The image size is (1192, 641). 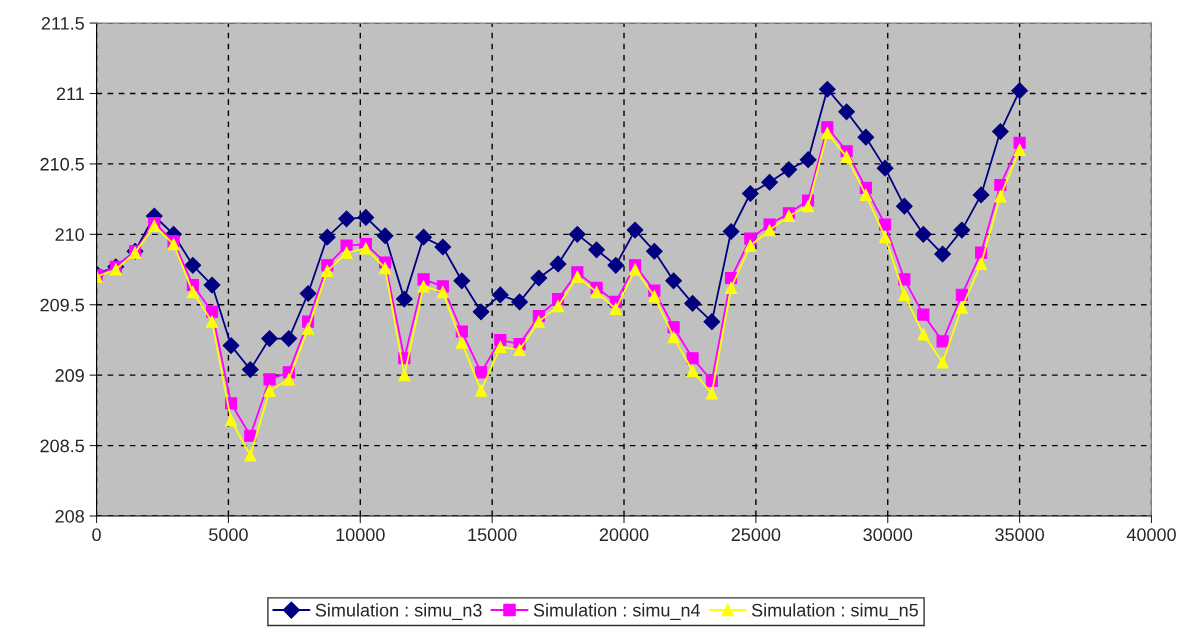 What do you see at coordinates (69, 516) in the screenshot?
I see `y-tick-label: 208` at bounding box center [69, 516].